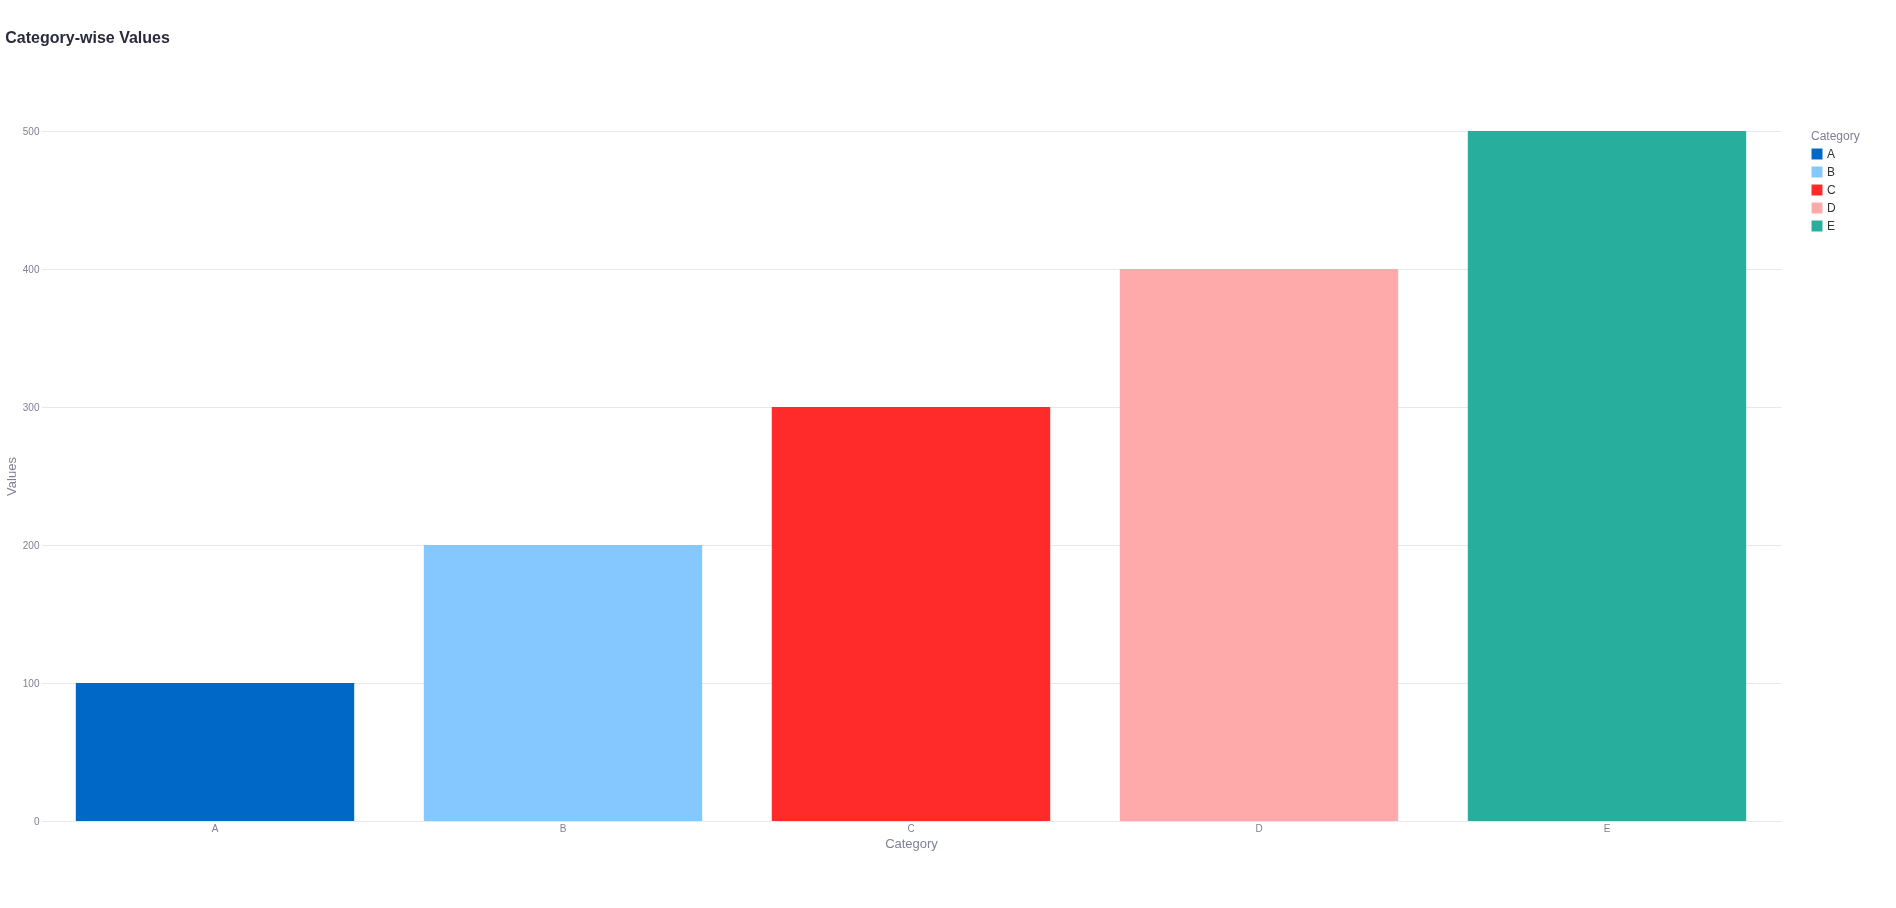 The height and width of the screenshot is (908, 1896). What do you see at coordinates (31, 407) in the screenshot?
I see `y-tick-label: 300` at bounding box center [31, 407].